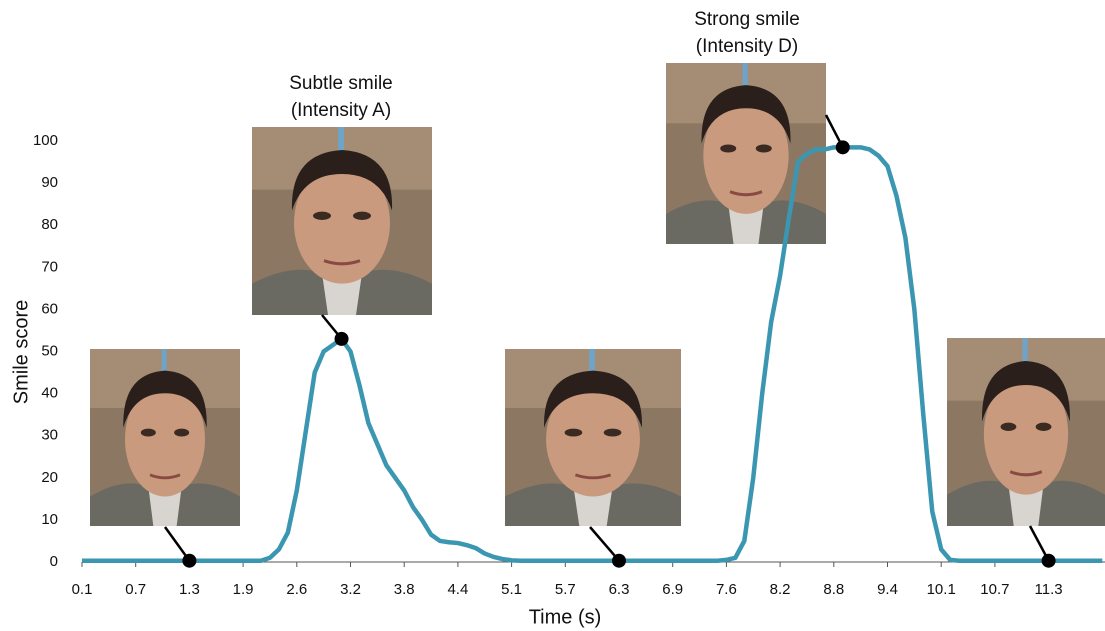 The height and width of the screenshot is (631, 1105). What do you see at coordinates (49, 308) in the screenshot?
I see `y-tick-label: 60` at bounding box center [49, 308].